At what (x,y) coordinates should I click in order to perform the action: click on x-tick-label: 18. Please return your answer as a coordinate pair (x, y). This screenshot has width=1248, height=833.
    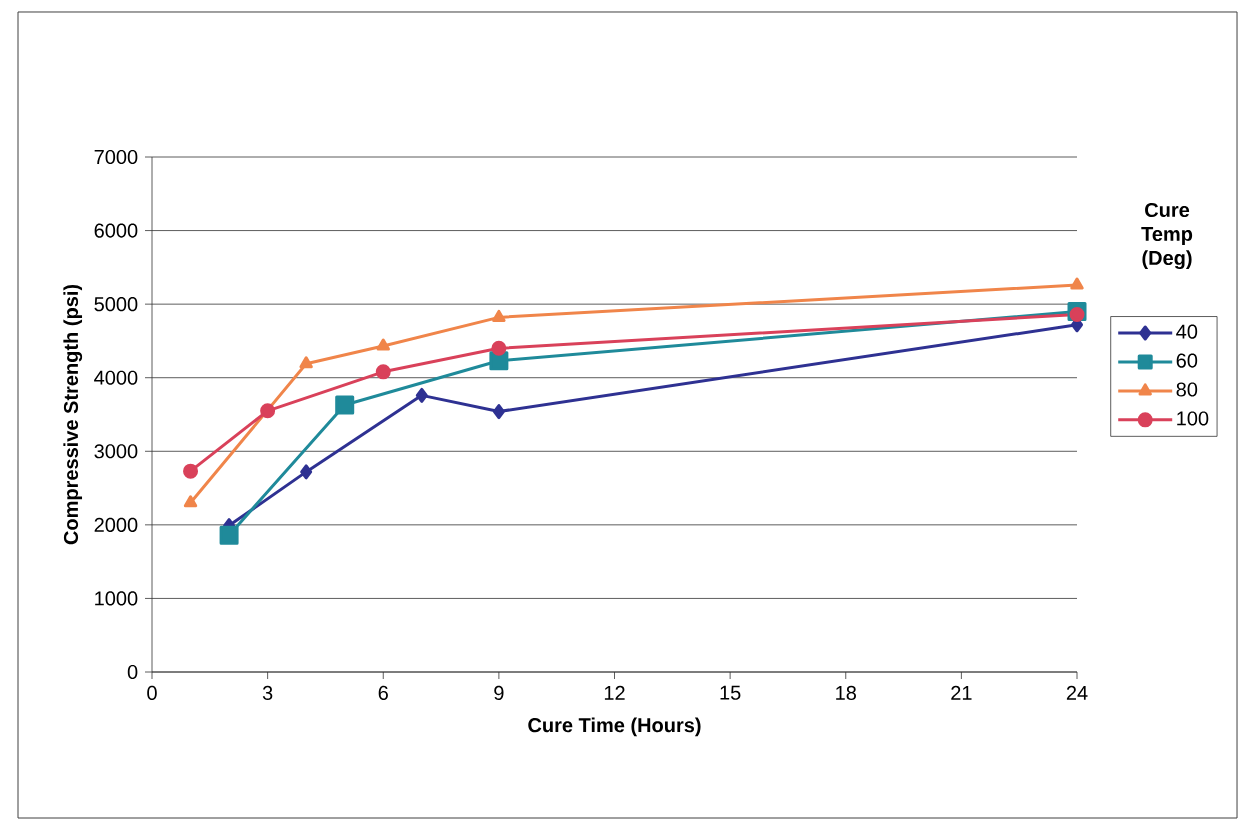
    Looking at the image, I should click on (846, 693).